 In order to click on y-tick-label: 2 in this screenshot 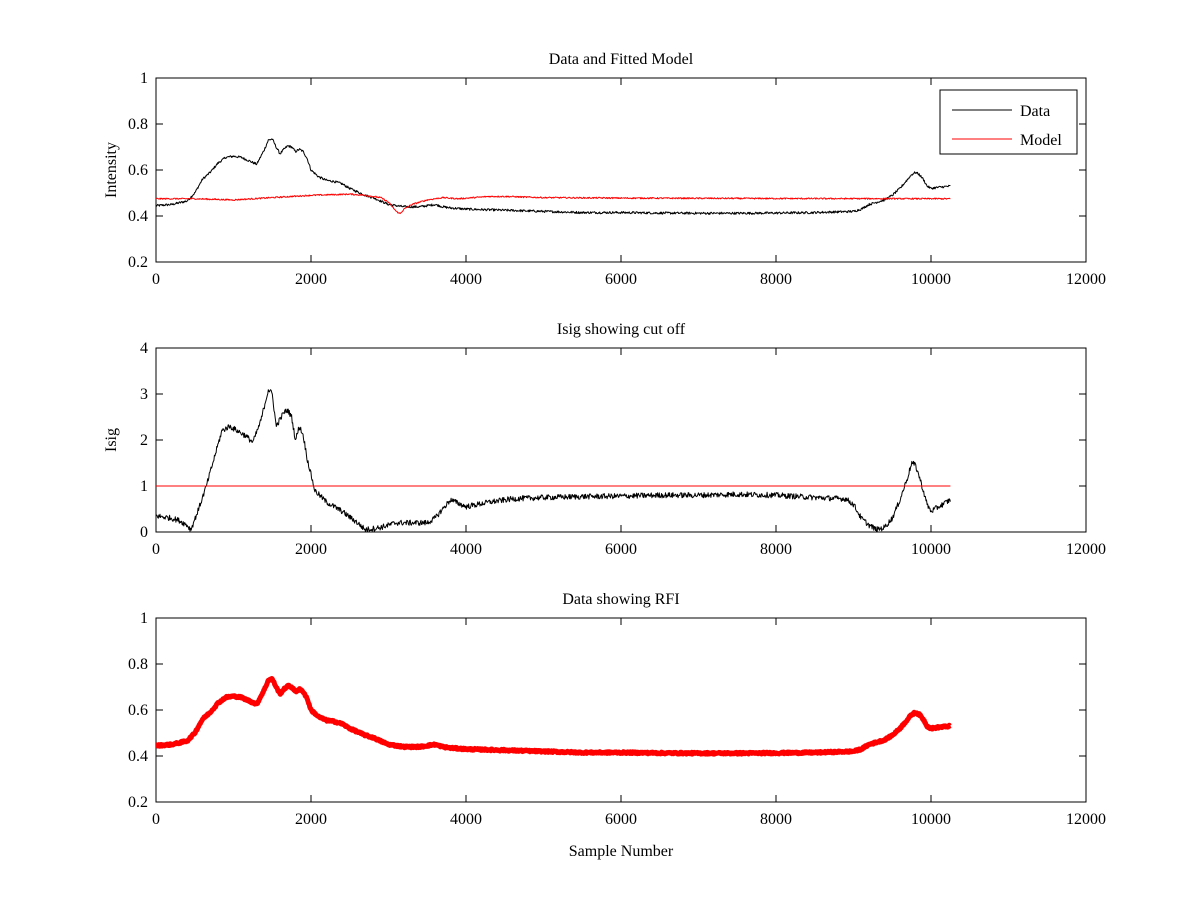, I will do `click(144, 440)`.